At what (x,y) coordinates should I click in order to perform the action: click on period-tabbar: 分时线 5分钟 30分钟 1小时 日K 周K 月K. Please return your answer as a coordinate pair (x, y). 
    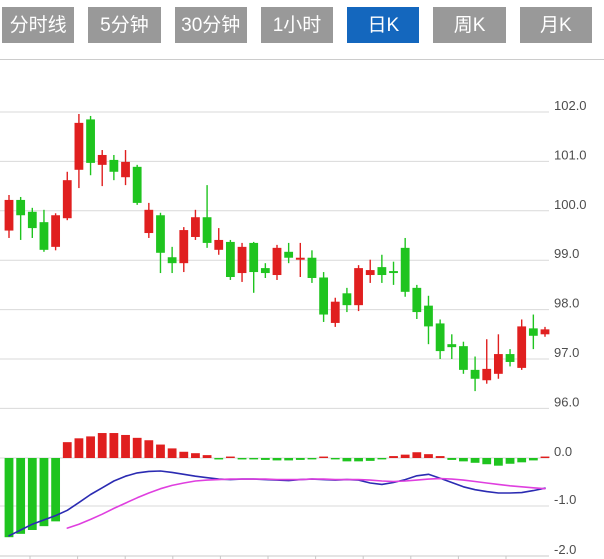
    Looking at the image, I should click on (302, 30).